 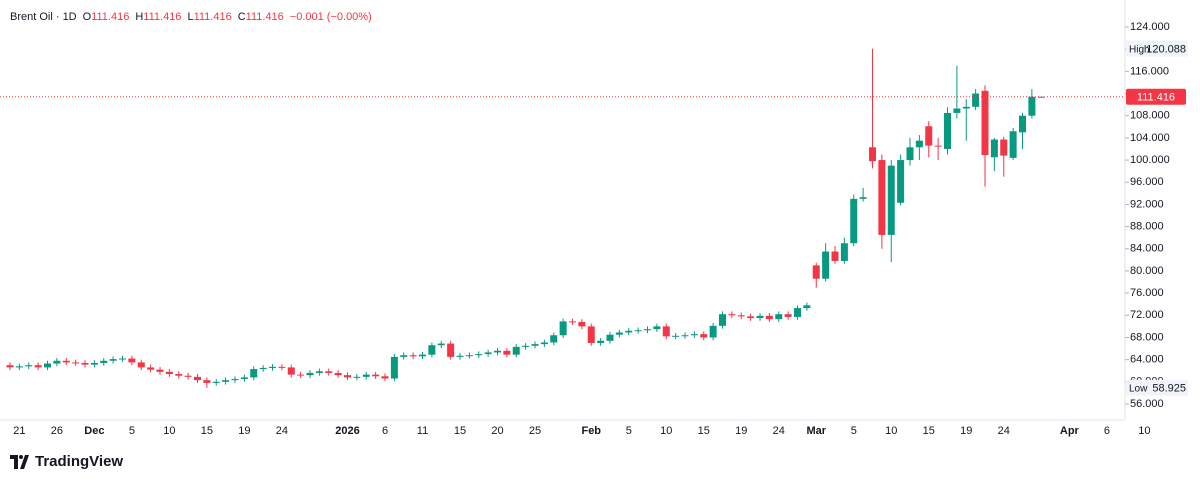 I want to click on y-tick-label: 76.000, so click(x=1147, y=293).